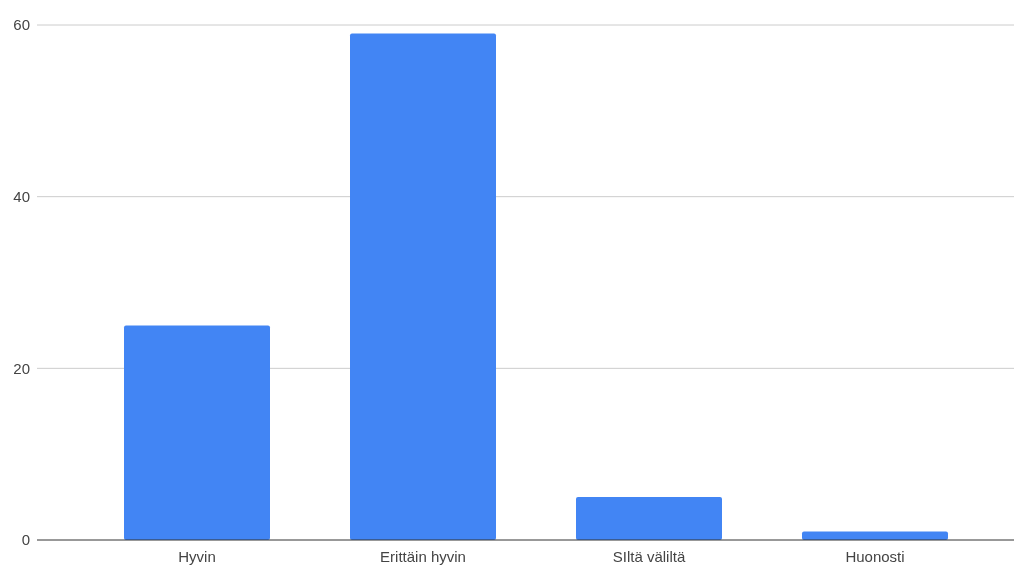  What do you see at coordinates (875, 556) in the screenshot?
I see `x-tick-label: Huonosti` at bounding box center [875, 556].